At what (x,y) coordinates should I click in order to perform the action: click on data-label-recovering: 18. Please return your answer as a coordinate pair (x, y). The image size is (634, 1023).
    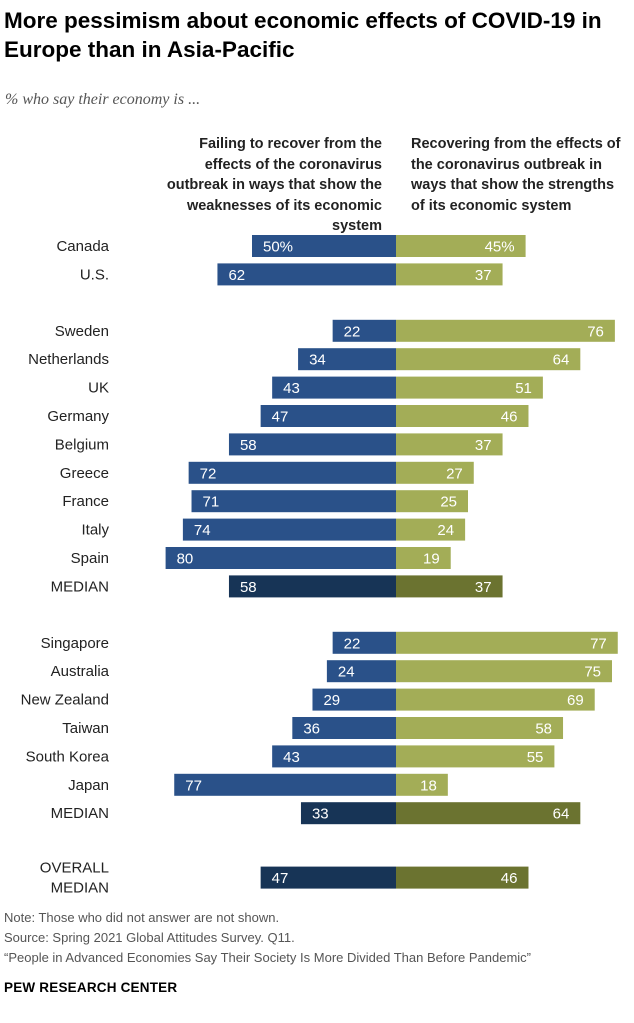
    Looking at the image, I should click on (428, 785).